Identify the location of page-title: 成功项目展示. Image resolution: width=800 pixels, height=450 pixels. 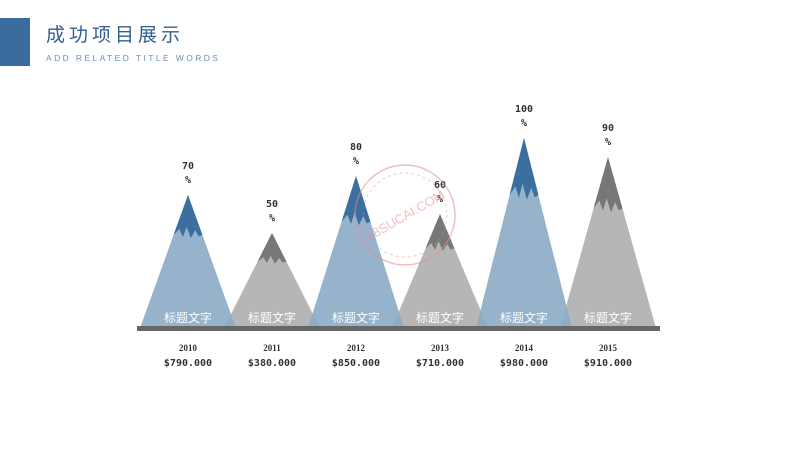
(115, 35).